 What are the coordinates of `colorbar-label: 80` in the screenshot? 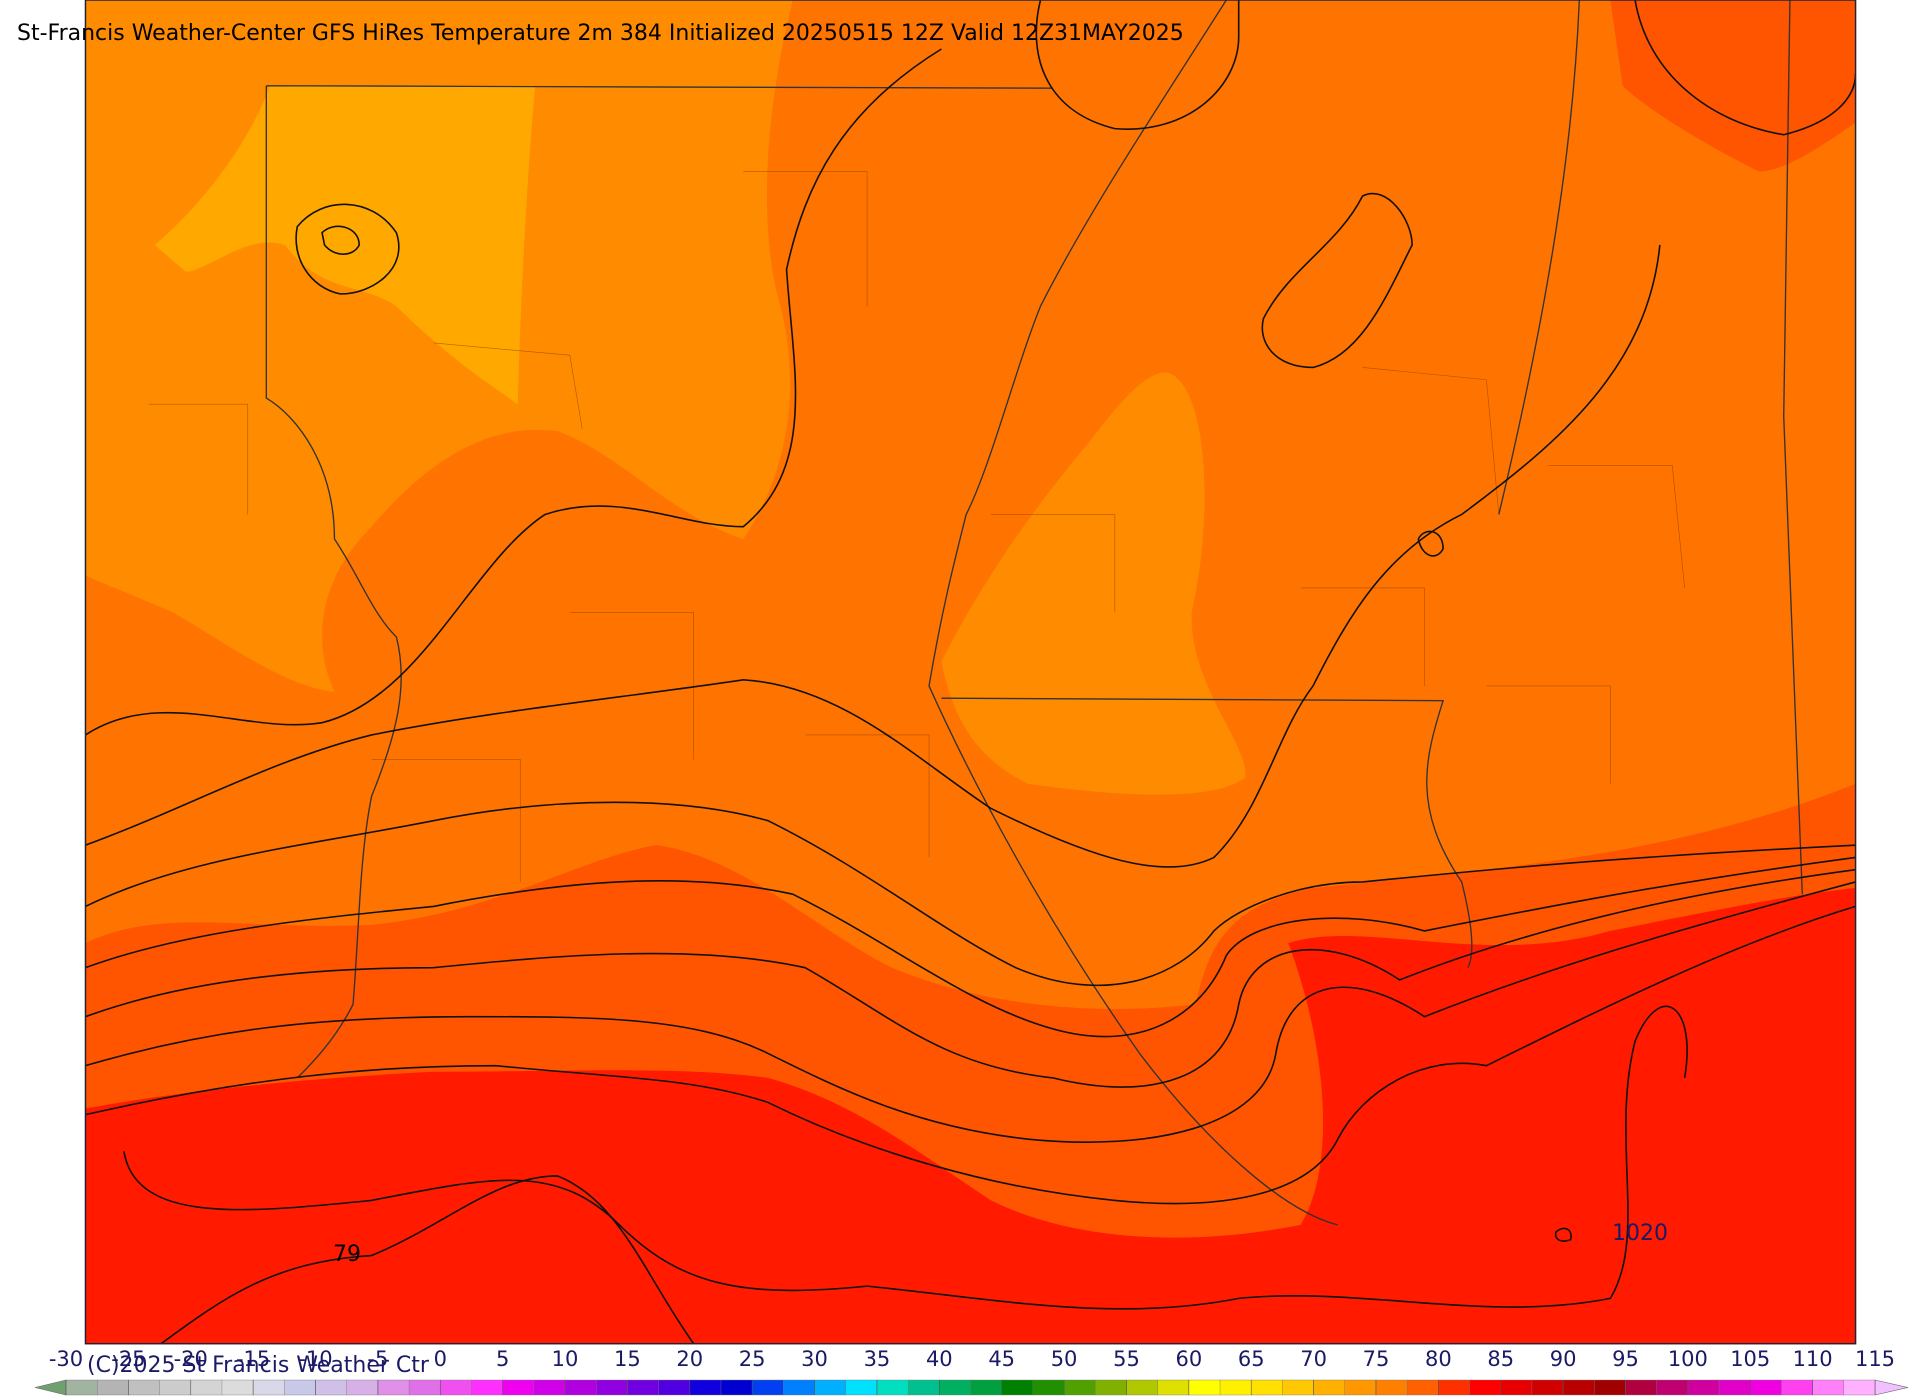 It's located at (1438, 1359).